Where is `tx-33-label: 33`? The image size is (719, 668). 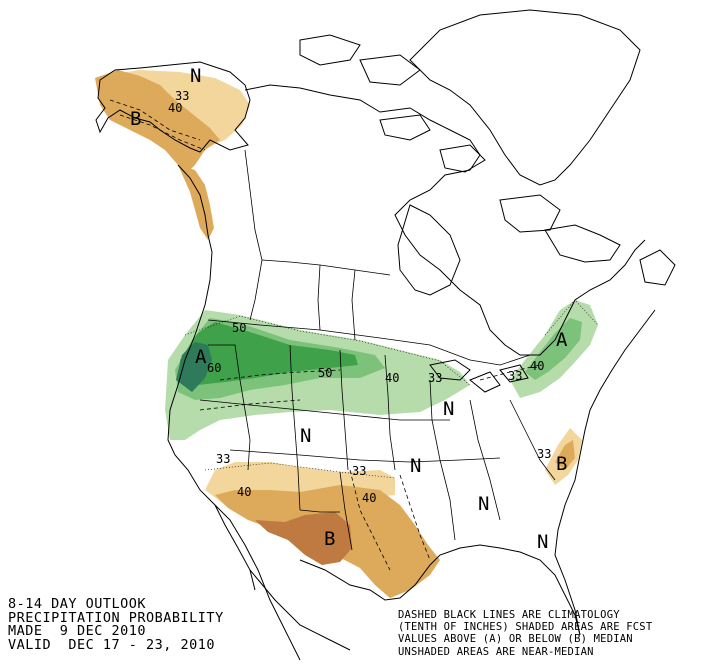 tx-33-label: 33 is located at coordinates (359, 471).